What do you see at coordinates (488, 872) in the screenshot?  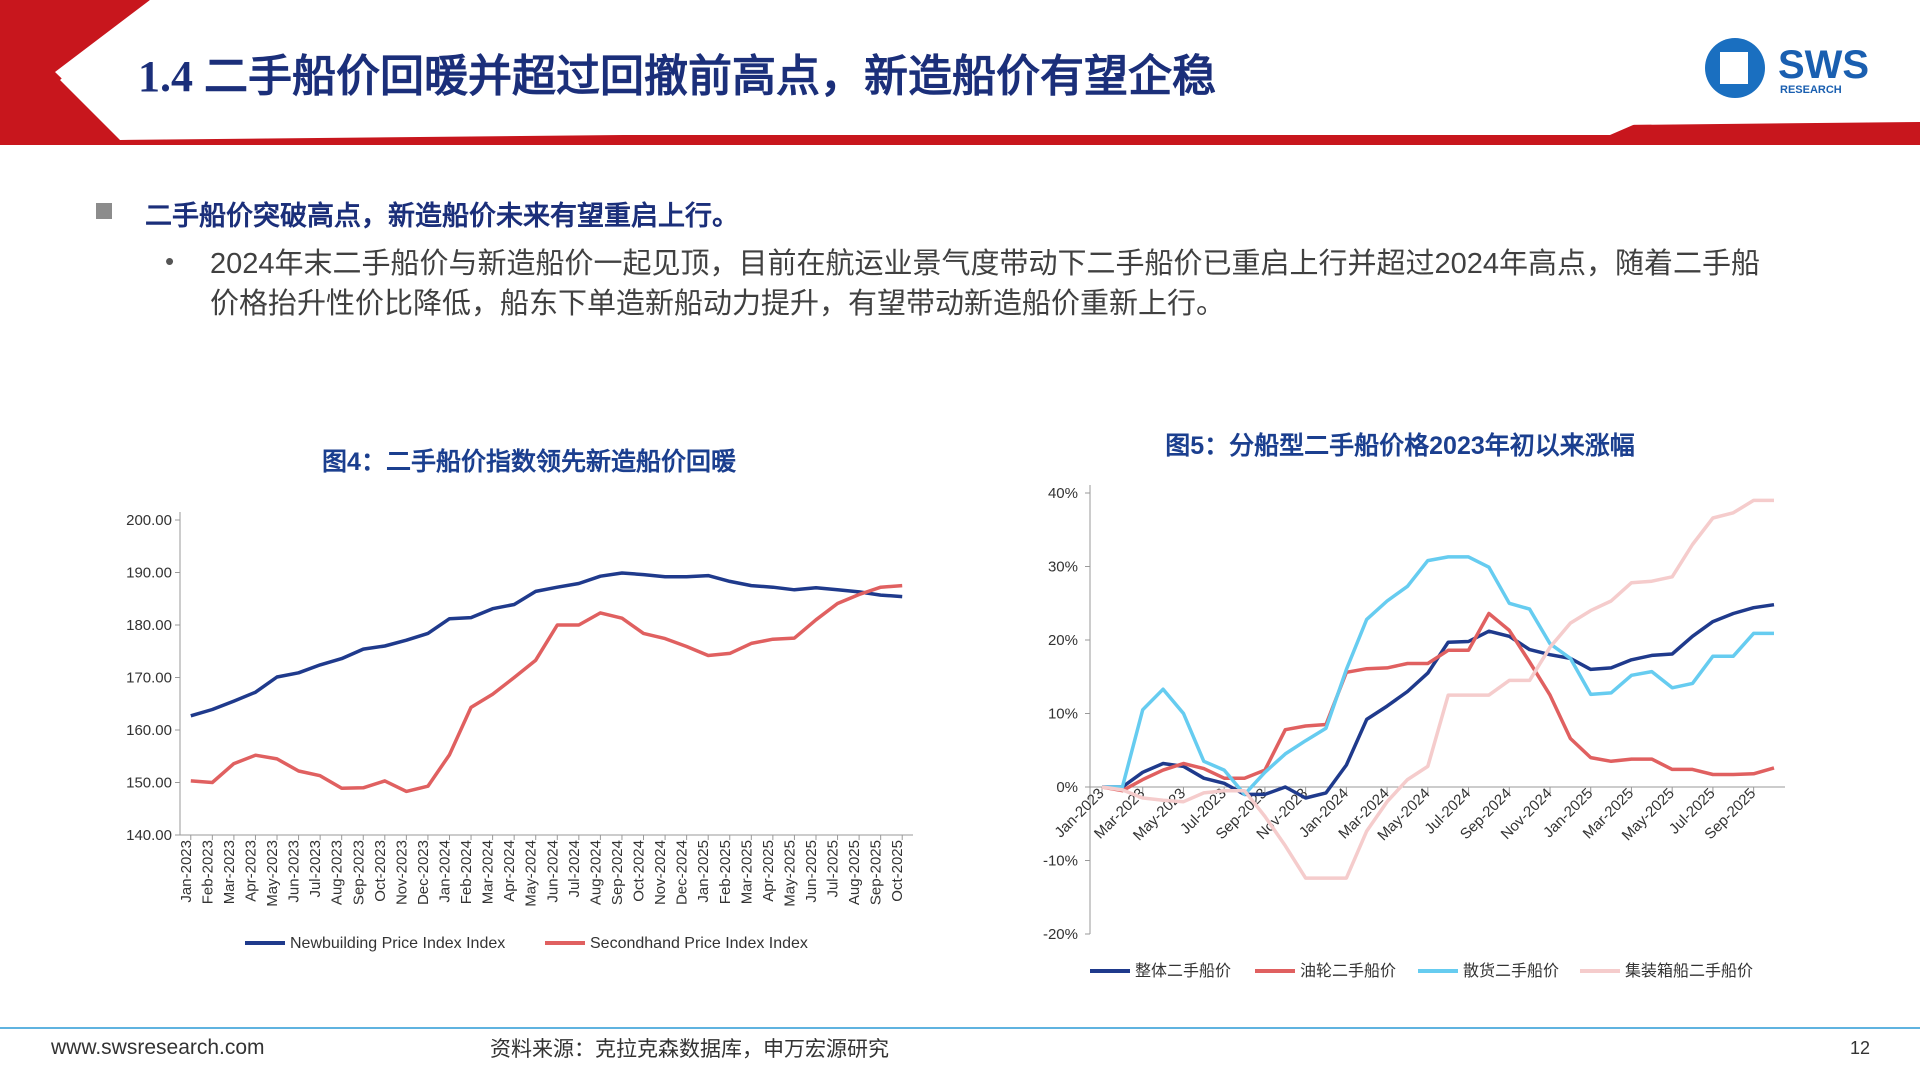 I see `x-tick-label: Mar-2024` at bounding box center [488, 872].